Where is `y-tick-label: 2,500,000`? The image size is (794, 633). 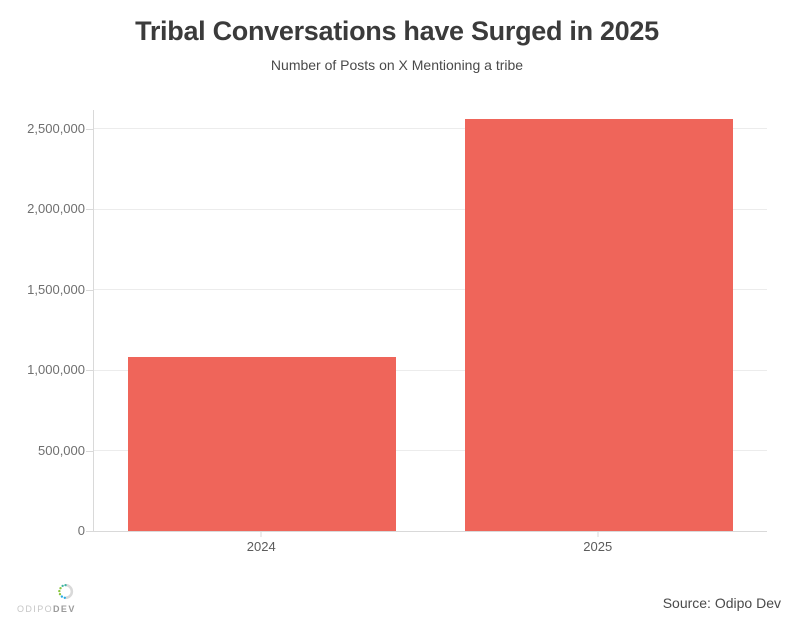 y-tick-label: 2,500,000 is located at coordinates (56, 128).